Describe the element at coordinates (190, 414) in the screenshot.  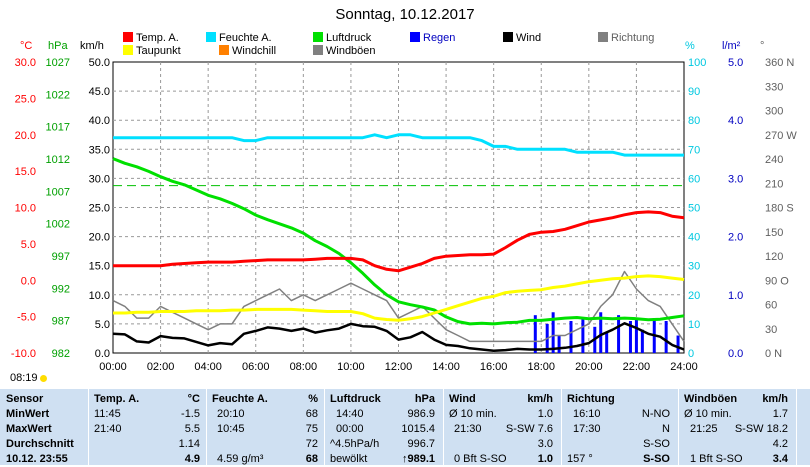
I see `cell: -1.5` at that location.